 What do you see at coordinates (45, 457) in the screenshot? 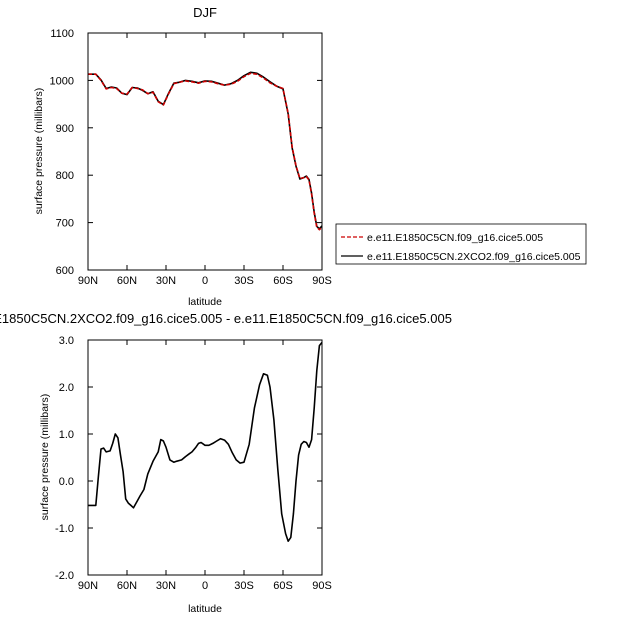
I see `bottom-y-axis-label: surface pressure (millibars)` at bounding box center [45, 457].